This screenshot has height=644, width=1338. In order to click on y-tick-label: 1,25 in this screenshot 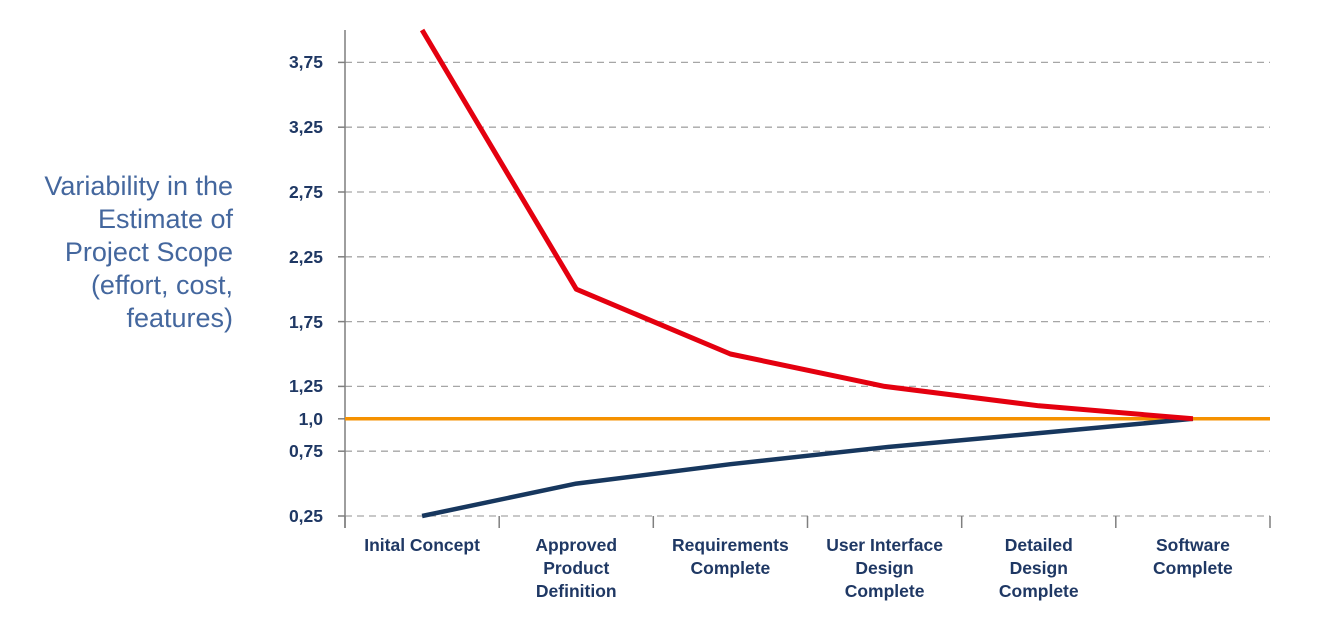, I will do `click(305, 386)`.